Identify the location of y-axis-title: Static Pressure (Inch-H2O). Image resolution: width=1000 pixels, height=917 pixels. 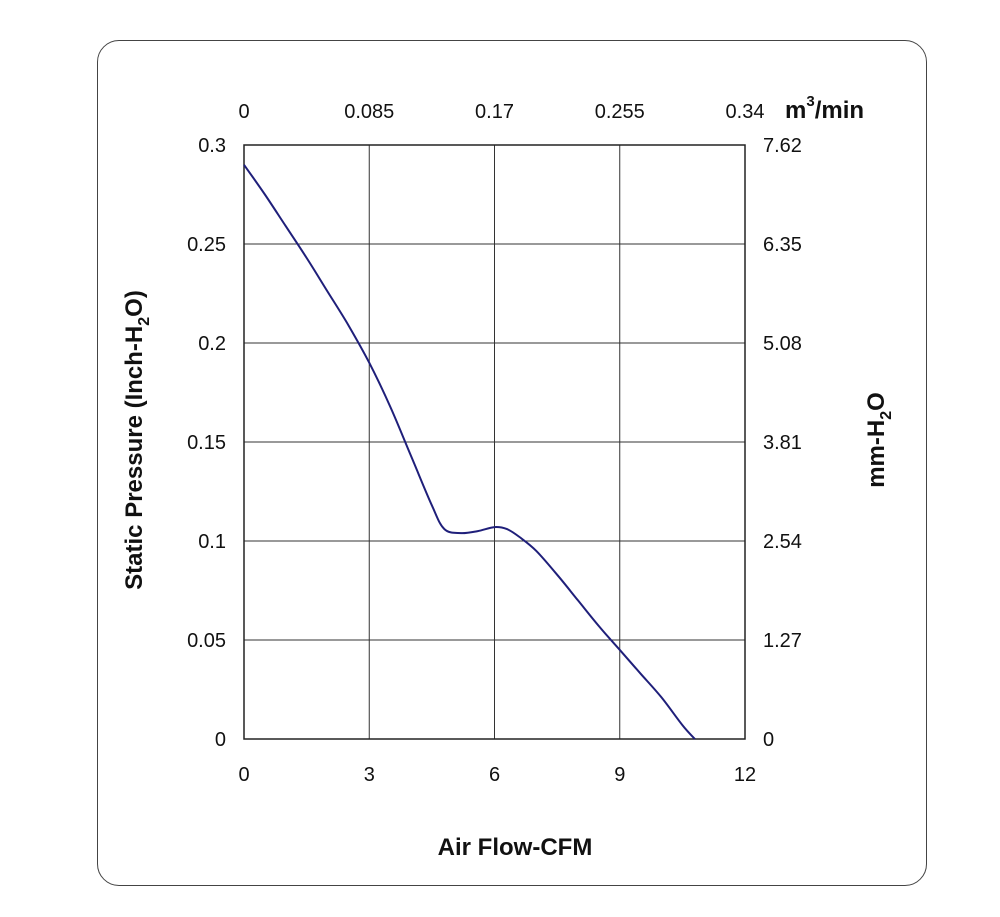
(137, 440).